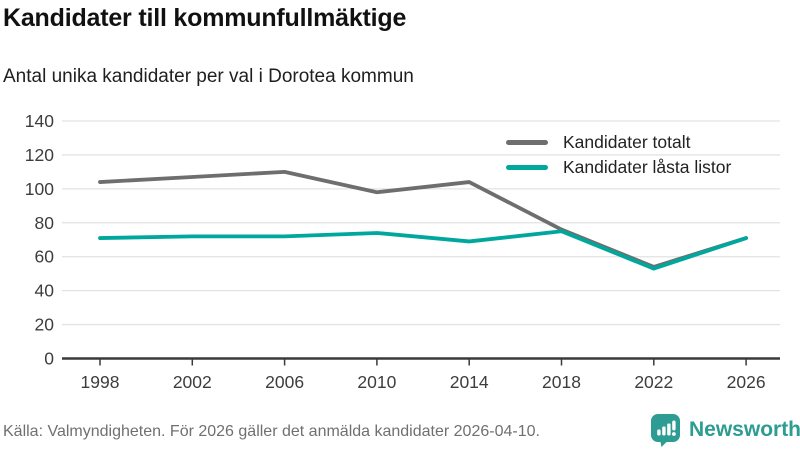  What do you see at coordinates (561, 382) in the screenshot?
I see `x-tick-label-2018: 2018` at bounding box center [561, 382].